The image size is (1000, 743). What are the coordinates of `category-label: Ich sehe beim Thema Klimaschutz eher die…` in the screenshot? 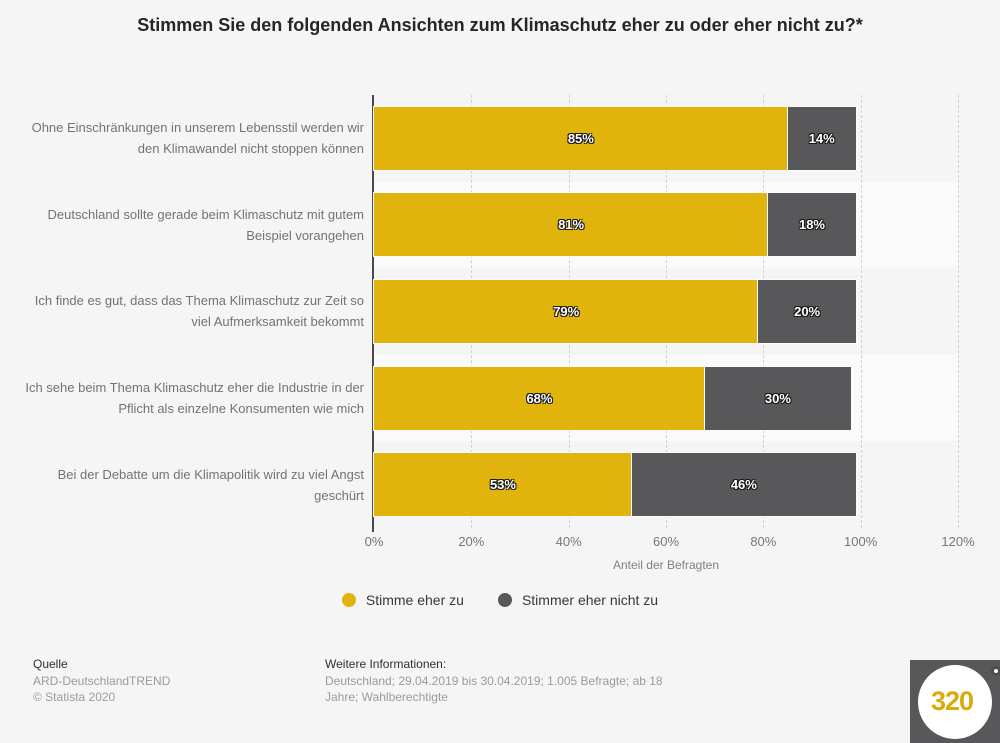 It's located at (194, 398).